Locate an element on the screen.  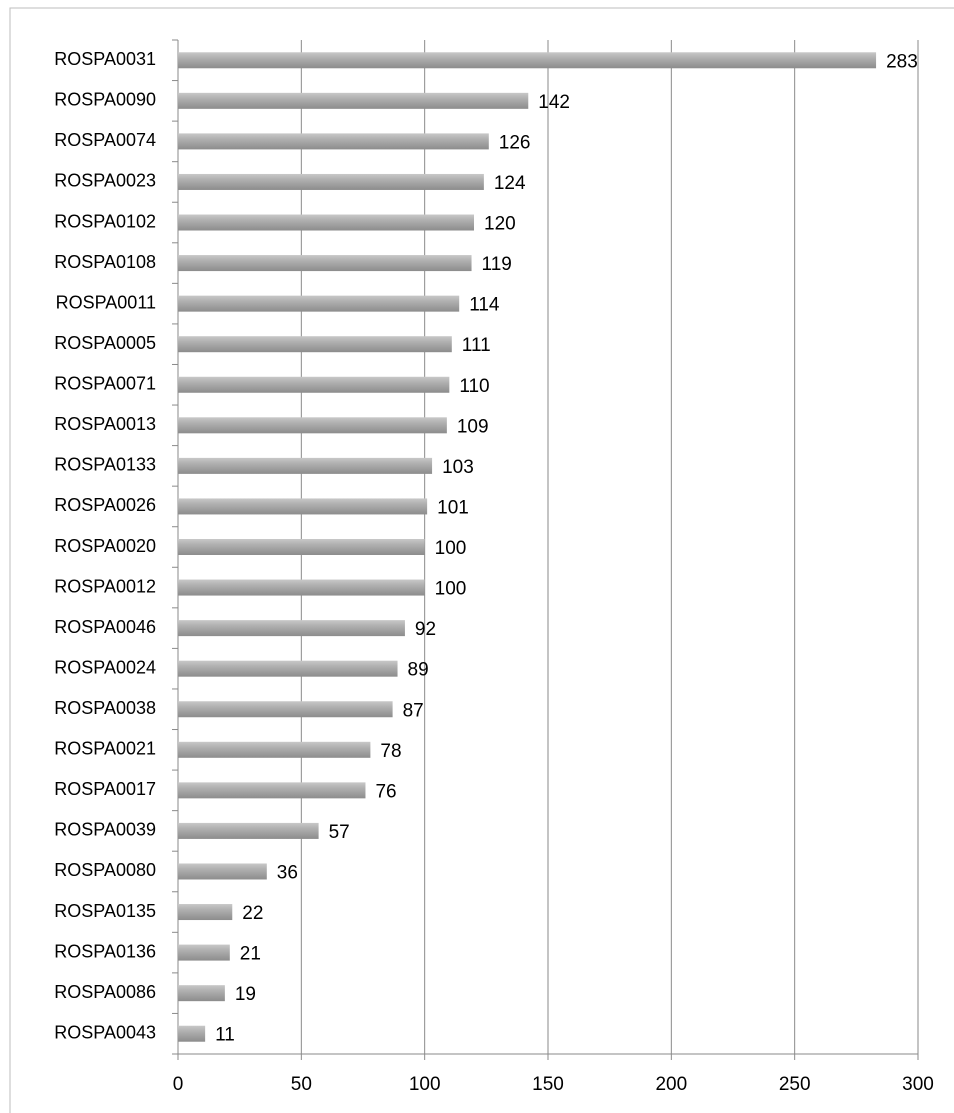
x-tick-label: 0 is located at coordinates (178, 1084).